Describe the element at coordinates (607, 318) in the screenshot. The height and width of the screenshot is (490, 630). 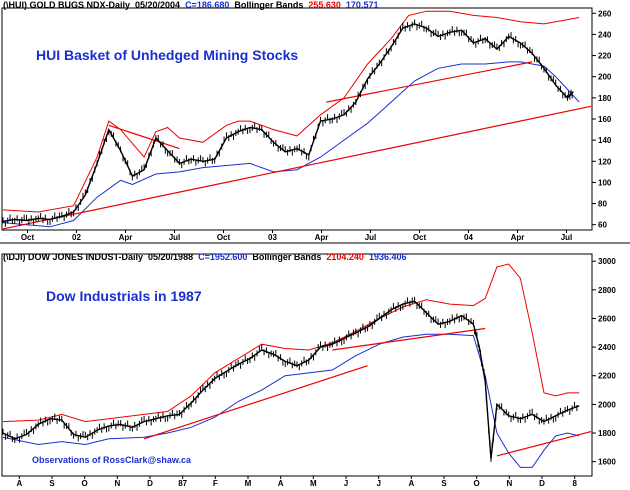
I see `dow-ytick-label: 2600` at that location.